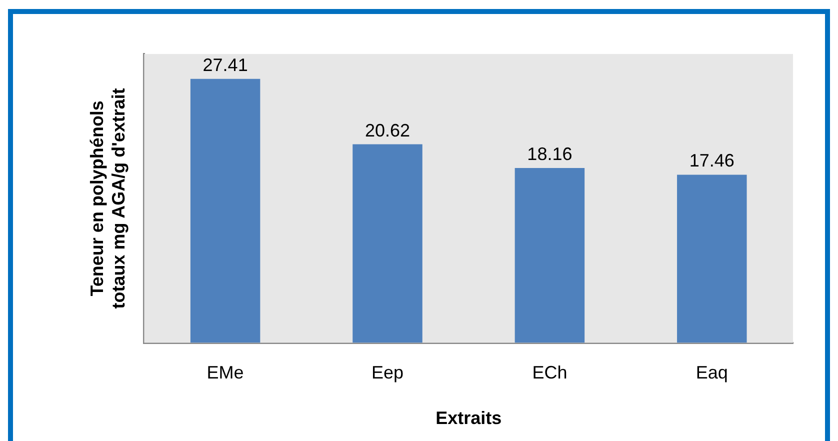  Describe the element at coordinates (711, 160) in the screenshot. I see `data-label: 17.46` at that location.